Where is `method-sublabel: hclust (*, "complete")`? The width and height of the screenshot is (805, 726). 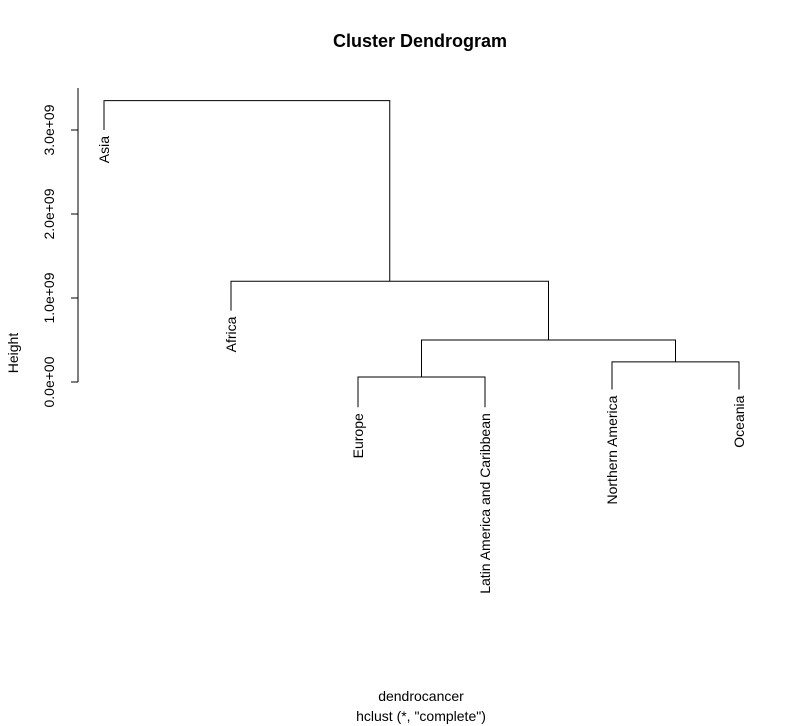
method-sublabel: hclust (*, "complete") is located at coordinates (421, 716).